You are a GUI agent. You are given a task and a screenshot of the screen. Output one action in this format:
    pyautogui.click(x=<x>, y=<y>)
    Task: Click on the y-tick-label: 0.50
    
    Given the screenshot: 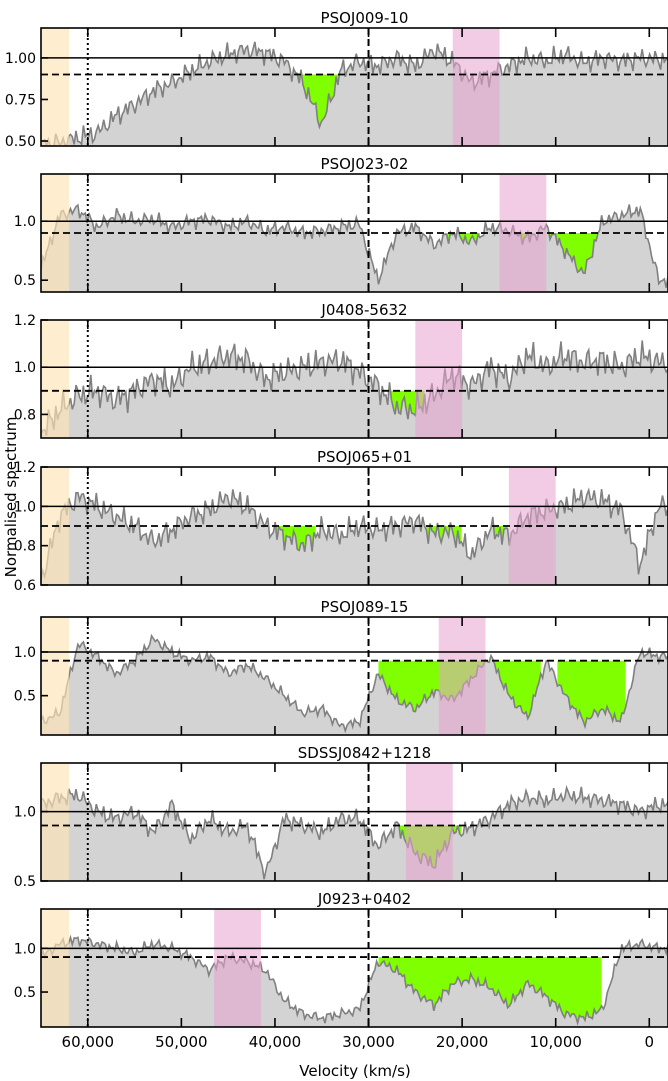 What is the action you would take?
    pyautogui.click(x=20, y=142)
    